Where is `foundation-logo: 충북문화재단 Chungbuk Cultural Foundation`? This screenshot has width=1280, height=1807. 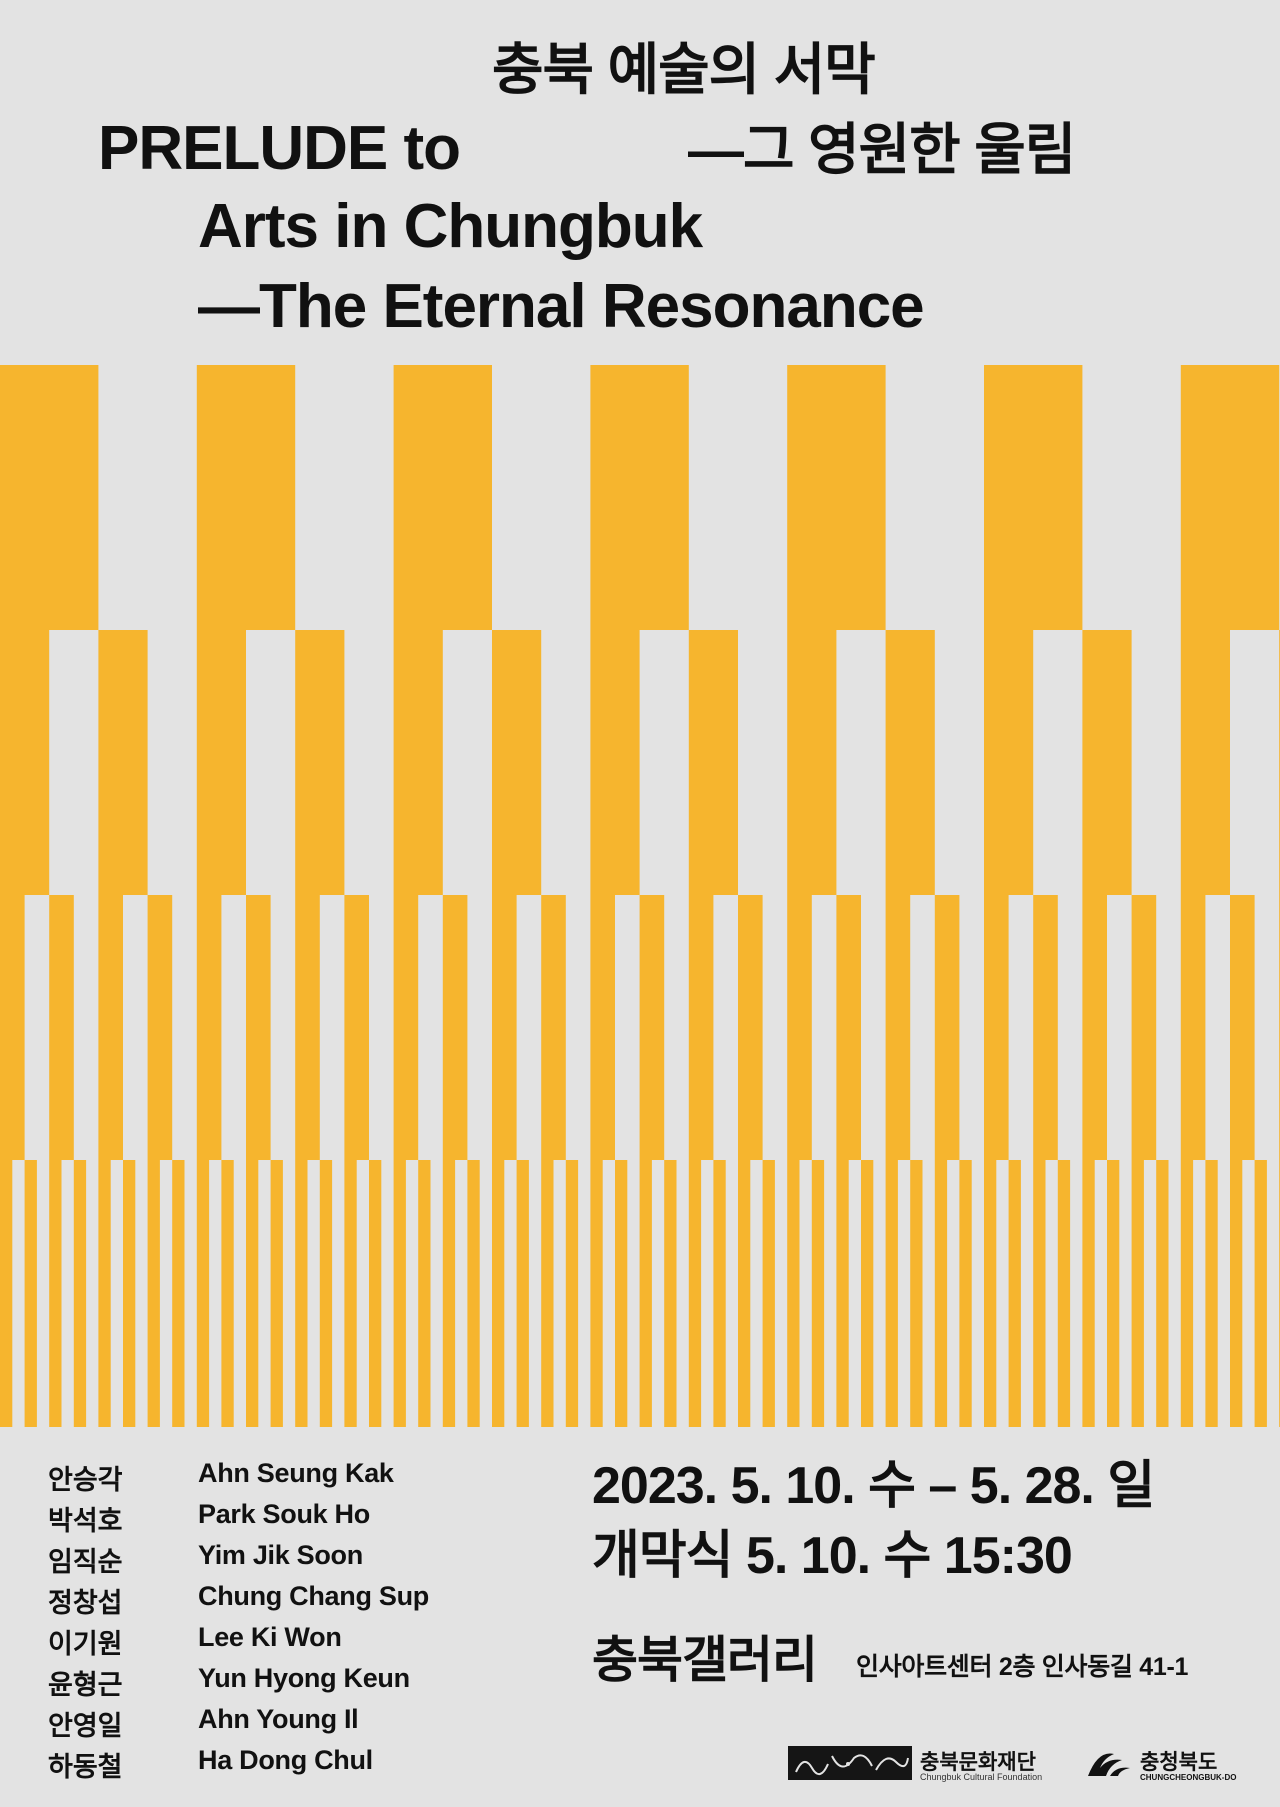 foundation-logo: 충북문화재단 Chungbuk Cultural Foundation is located at coordinates (918, 1764).